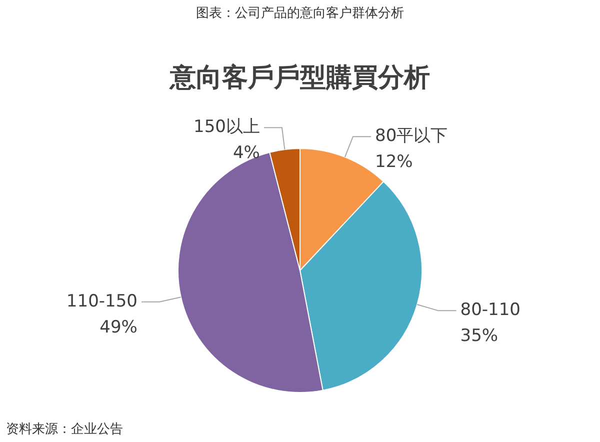 Image resolution: width=600 pixels, height=442 pixels. What do you see at coordinates (64, 429) in the screenshot?
I see `text: 资料来源：企业公告` at bounding box center [64, 429].